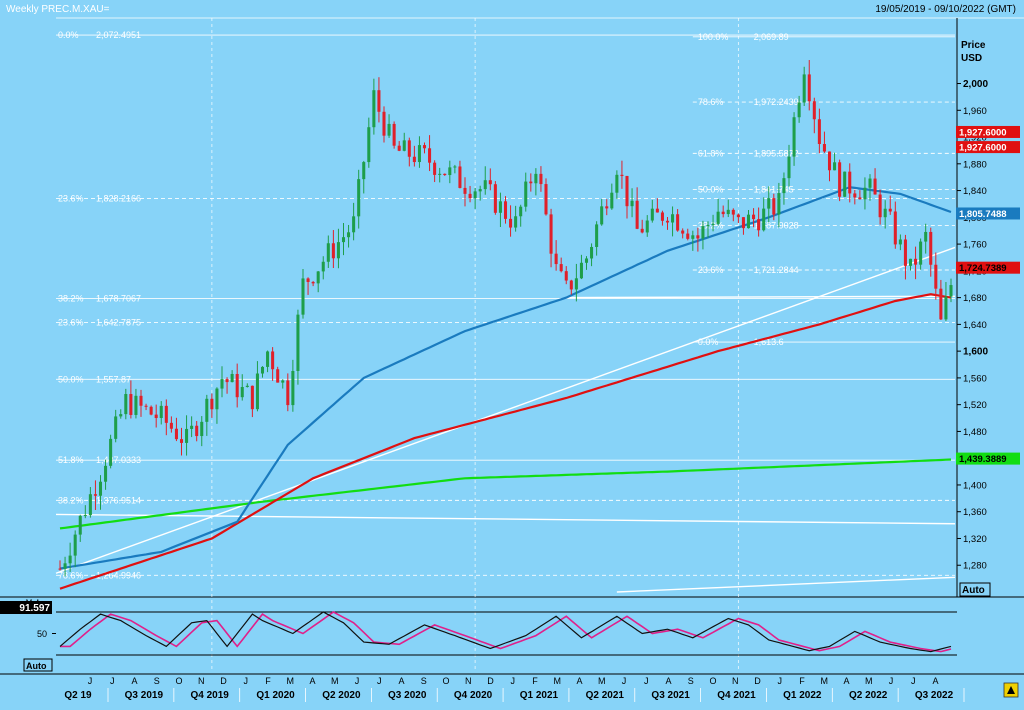 The height and width of the screenshot is (710, 1024). I want to click on stoch-d-line, so click(506, 632).